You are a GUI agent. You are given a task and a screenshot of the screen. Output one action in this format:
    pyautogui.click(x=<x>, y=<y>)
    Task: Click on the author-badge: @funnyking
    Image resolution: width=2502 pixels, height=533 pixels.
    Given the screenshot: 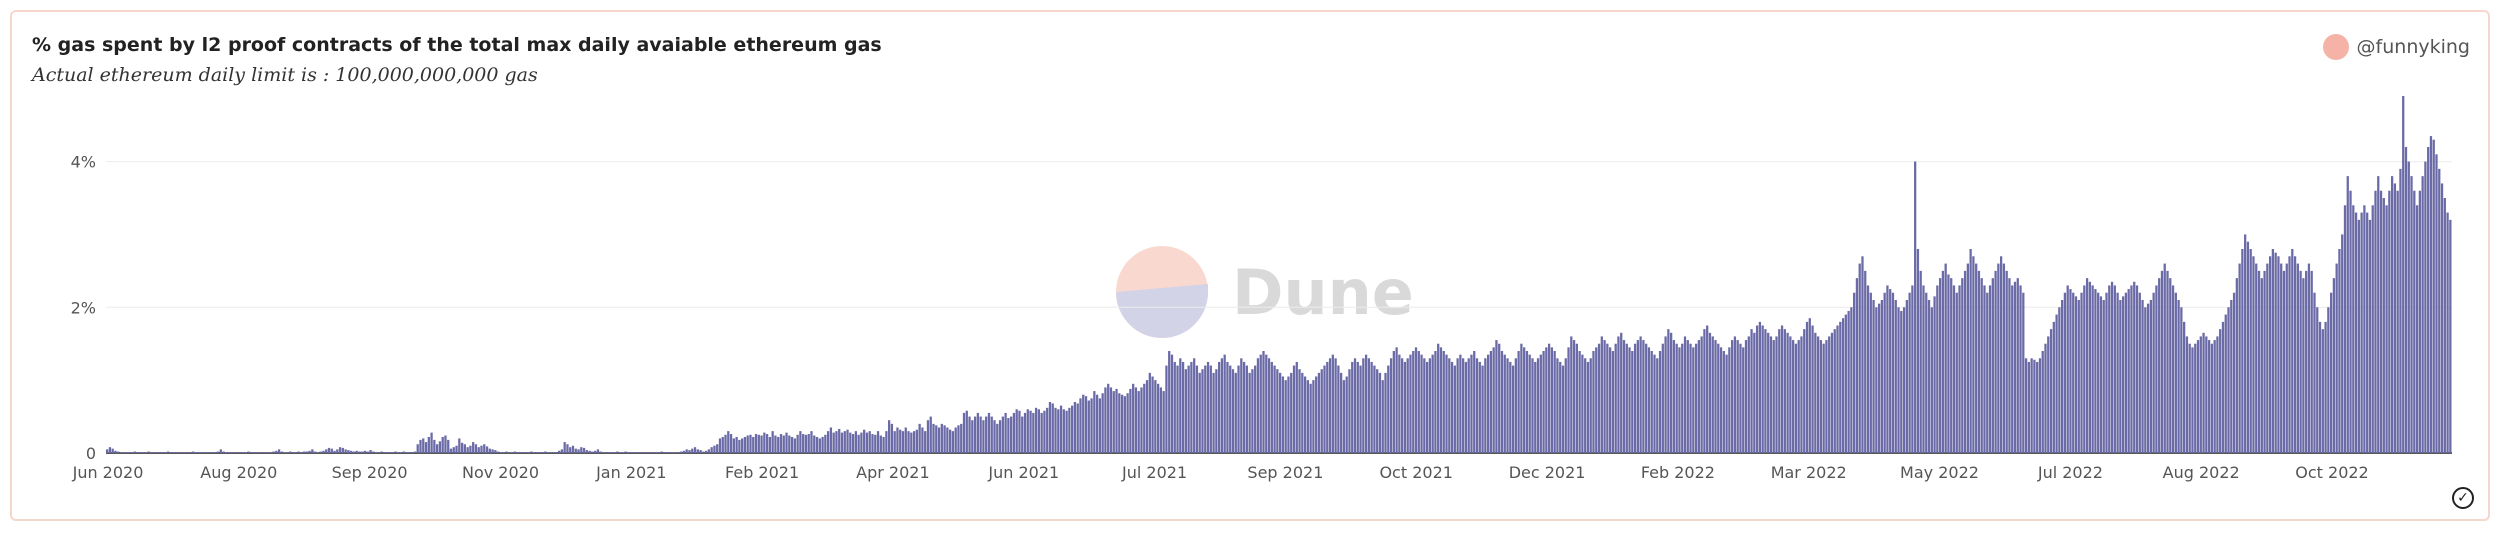 What is the action you would take?
    pyautogui.click(x=2396, y=47)
    